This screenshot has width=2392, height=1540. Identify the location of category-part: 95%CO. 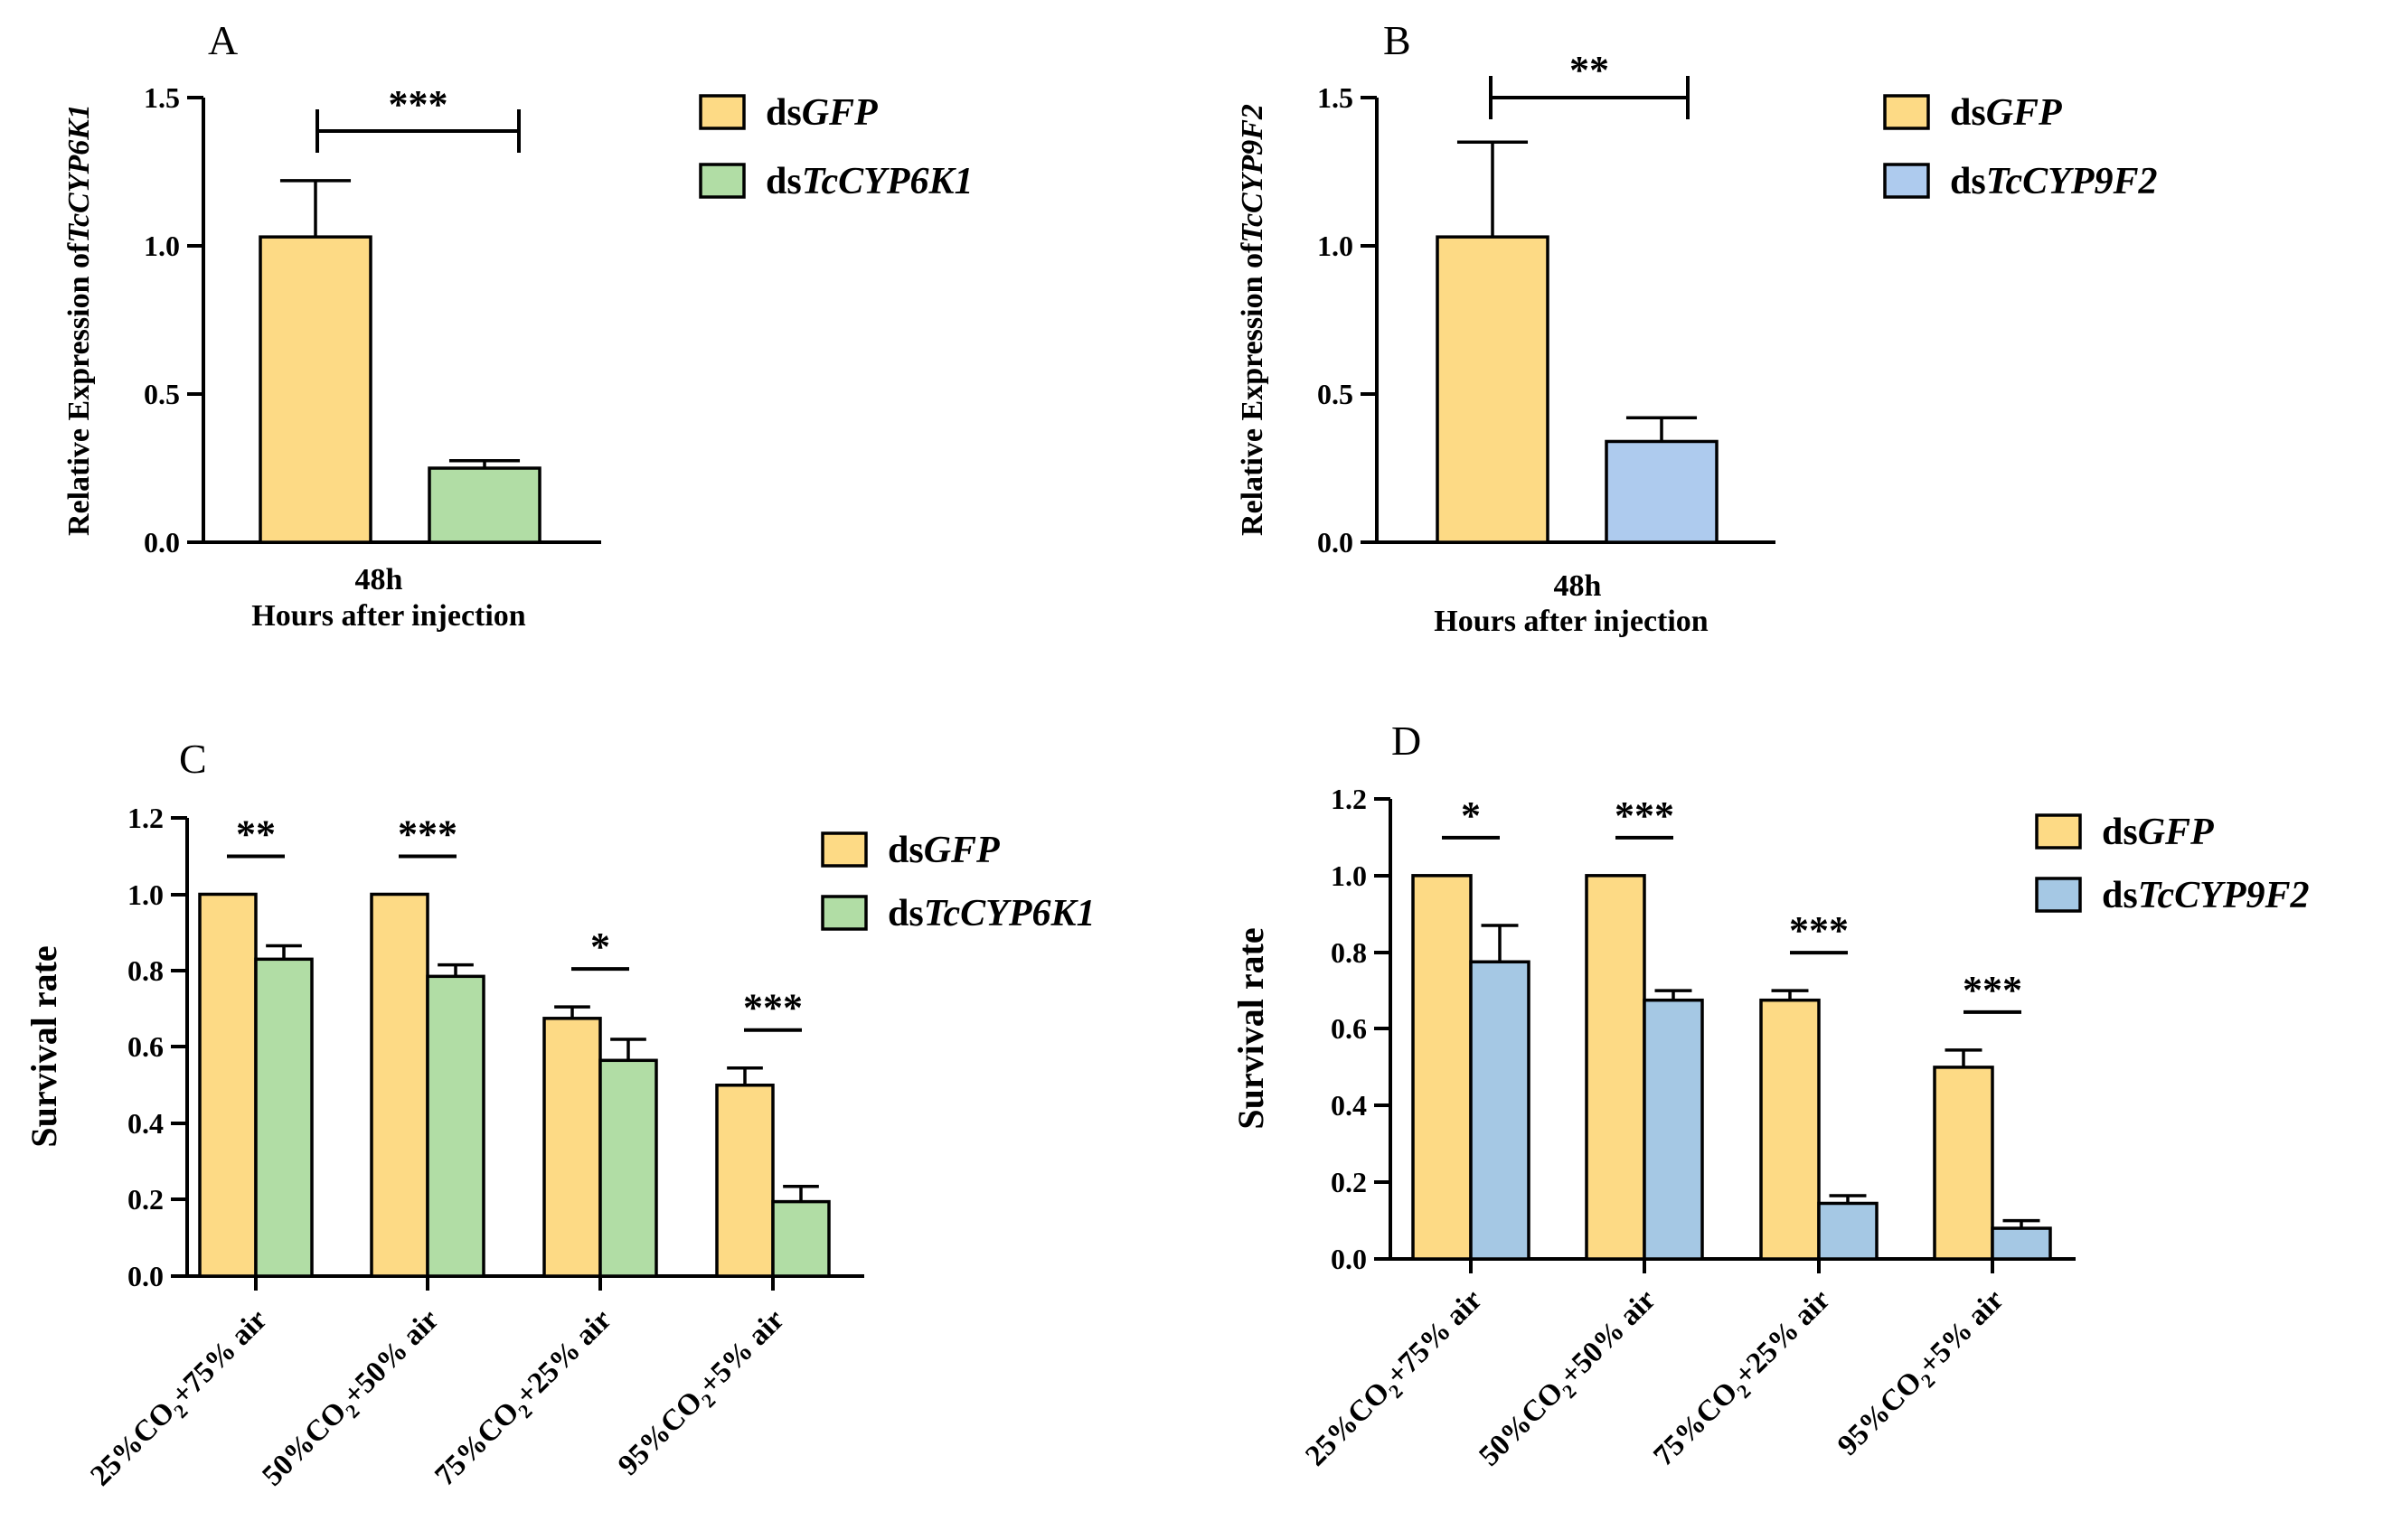
(661, 1433).